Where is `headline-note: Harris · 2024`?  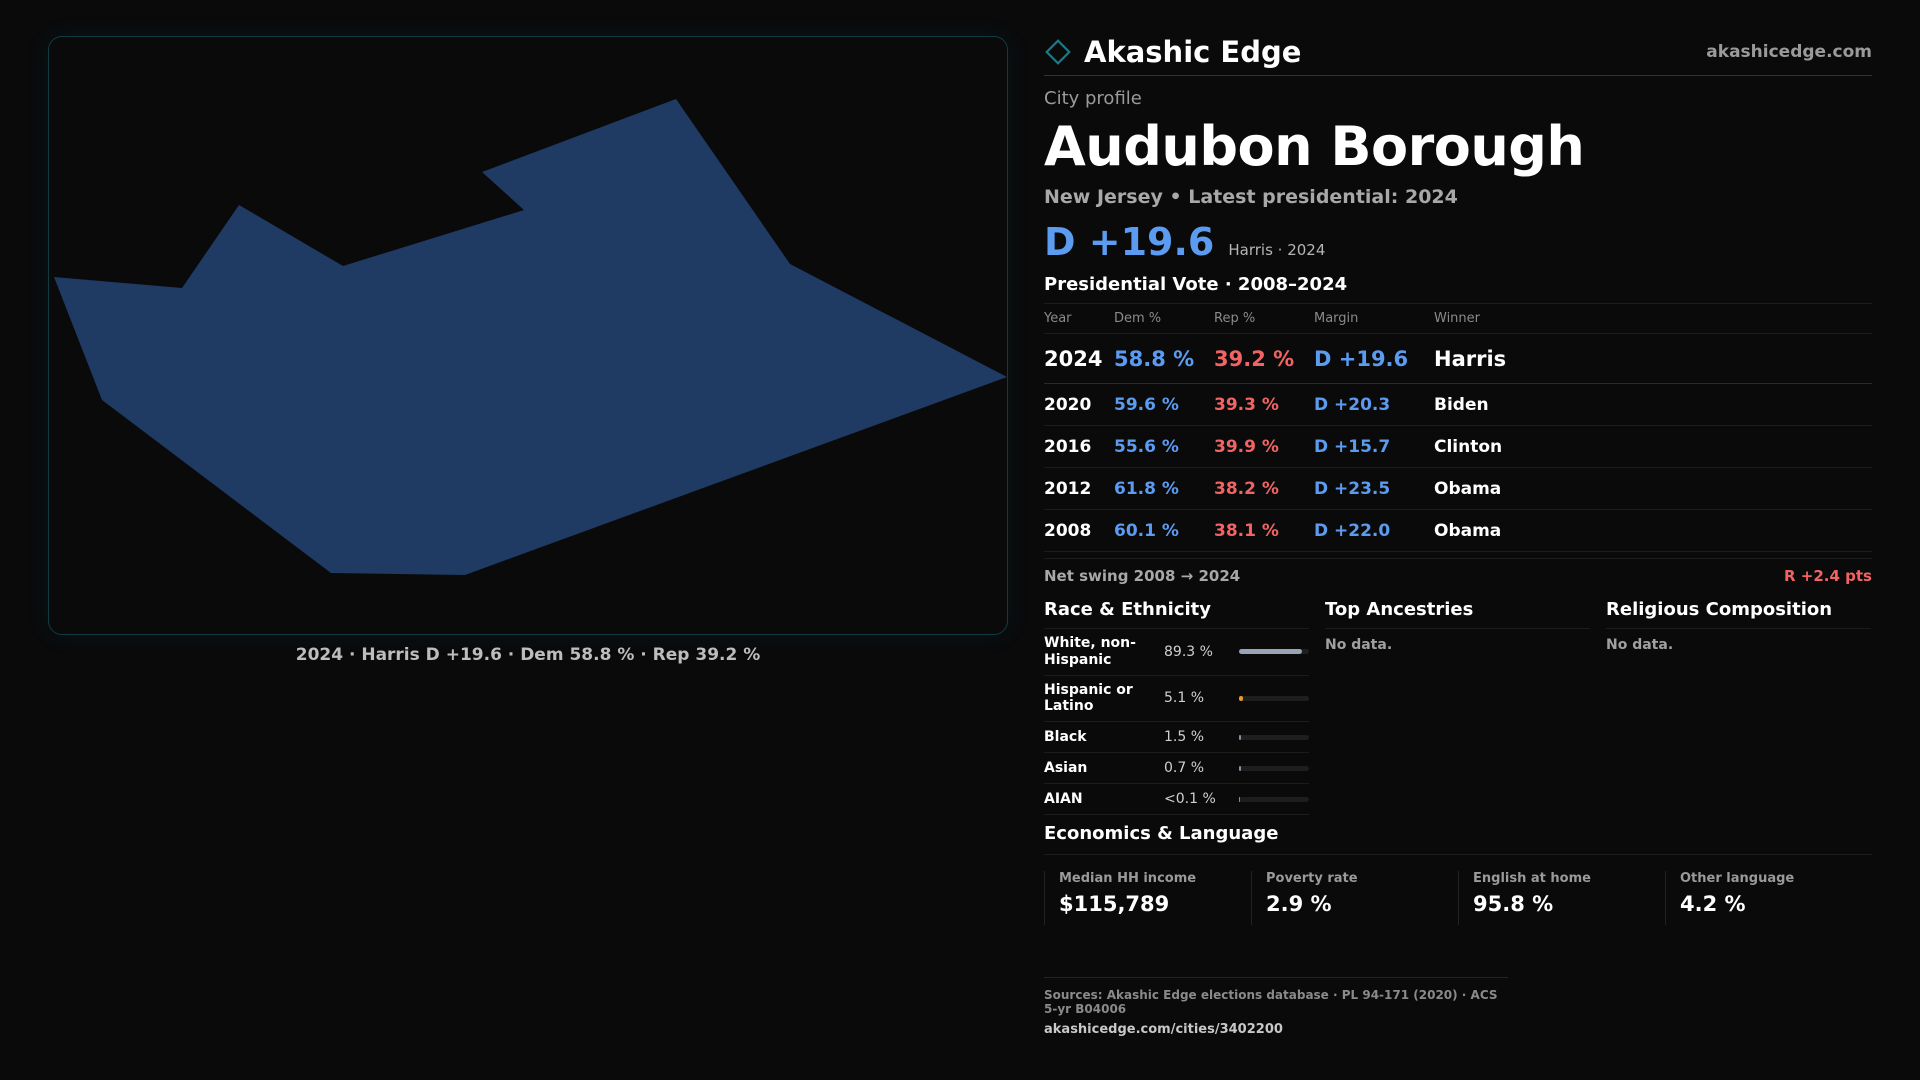 headline-note: Harris · 2024 is located at coordinates (1277, 250).